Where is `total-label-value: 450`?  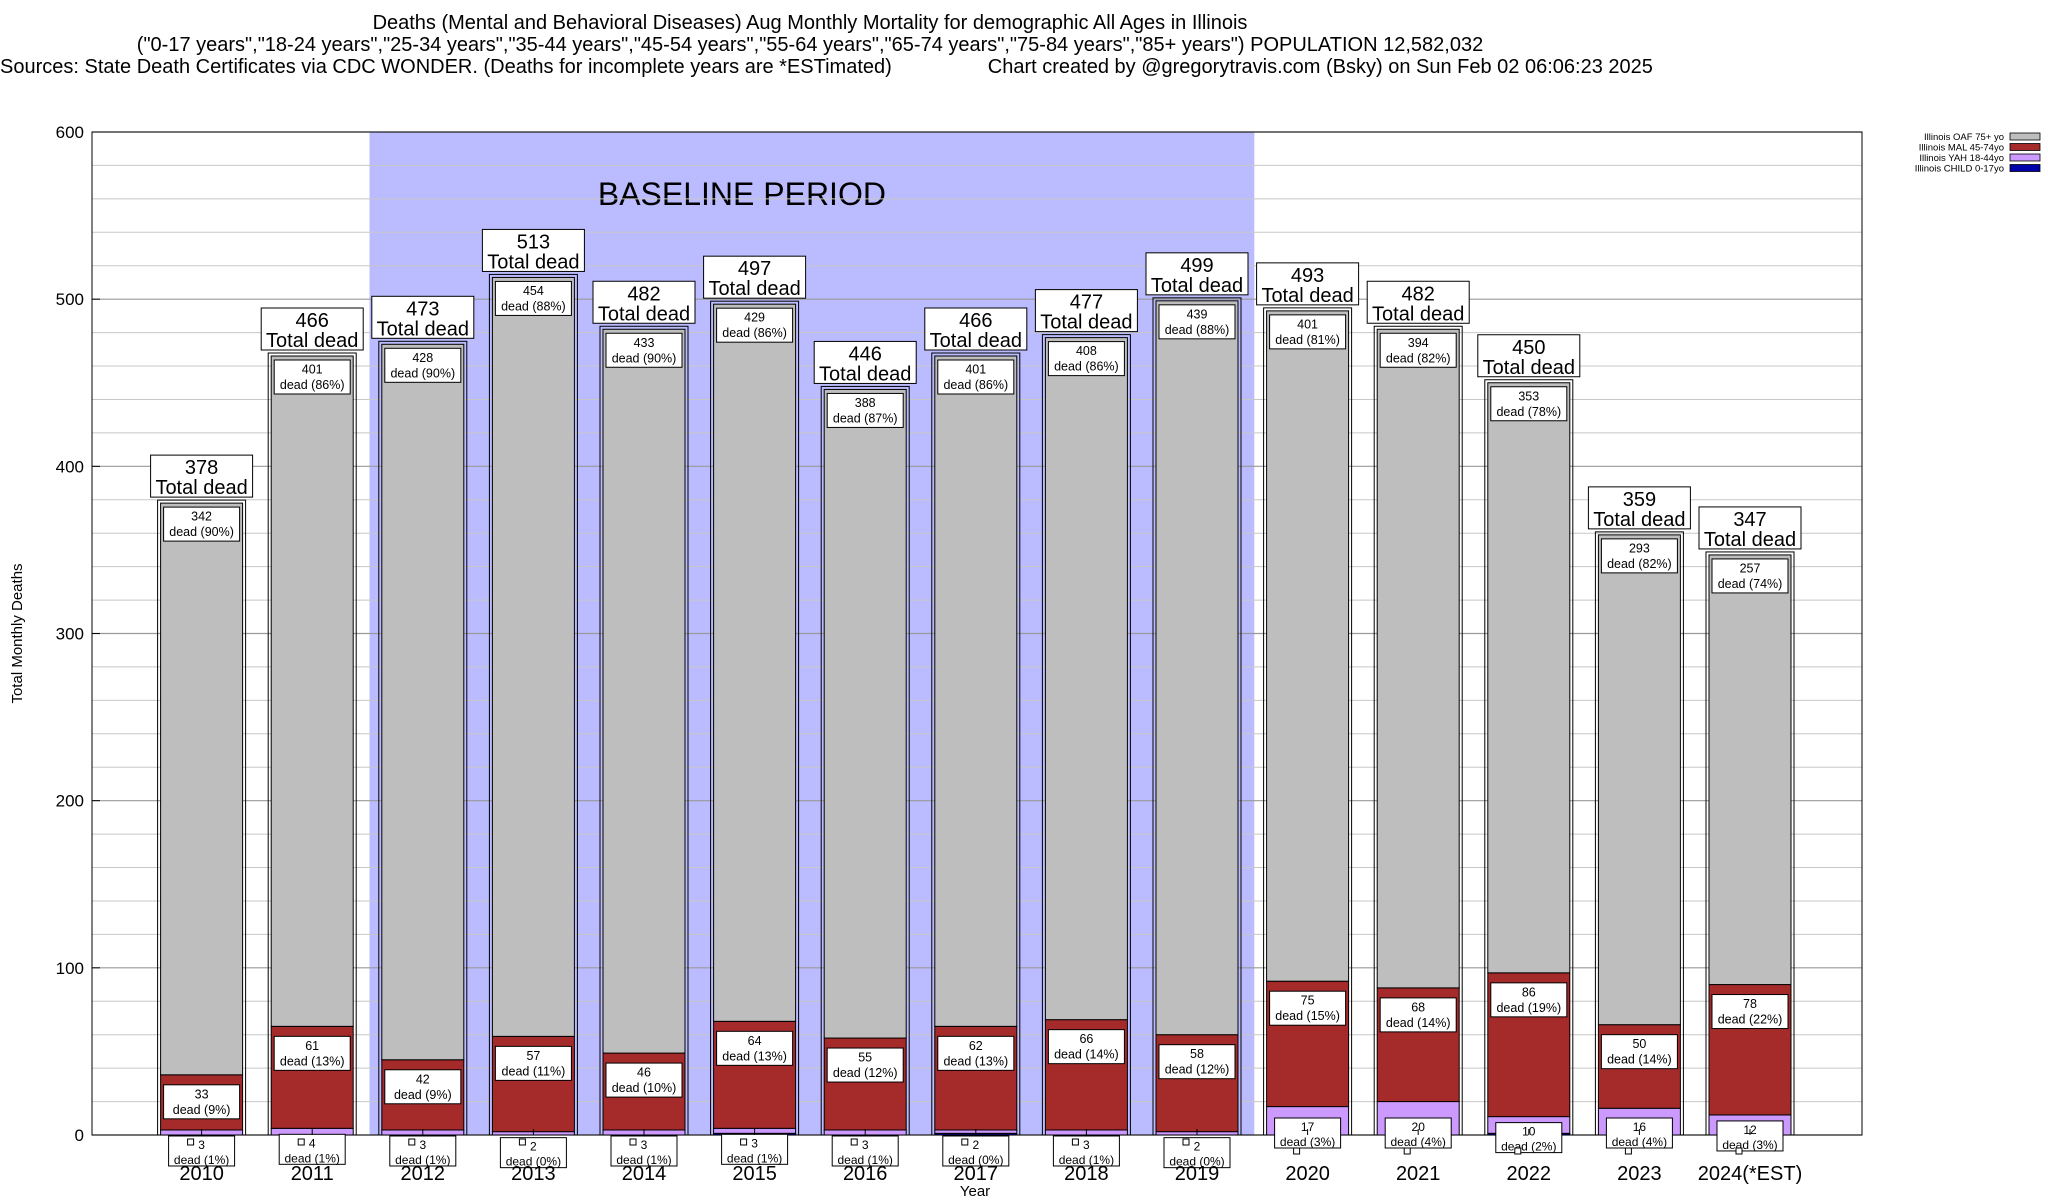 total-label-value: 450 is located at coordinates (1528, 348).